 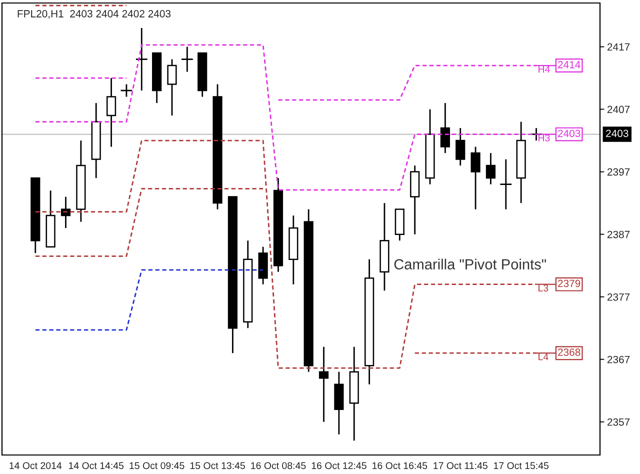 I want to click on x-tick-label: 16 Oct 16:45, so click(x=400, y=466).